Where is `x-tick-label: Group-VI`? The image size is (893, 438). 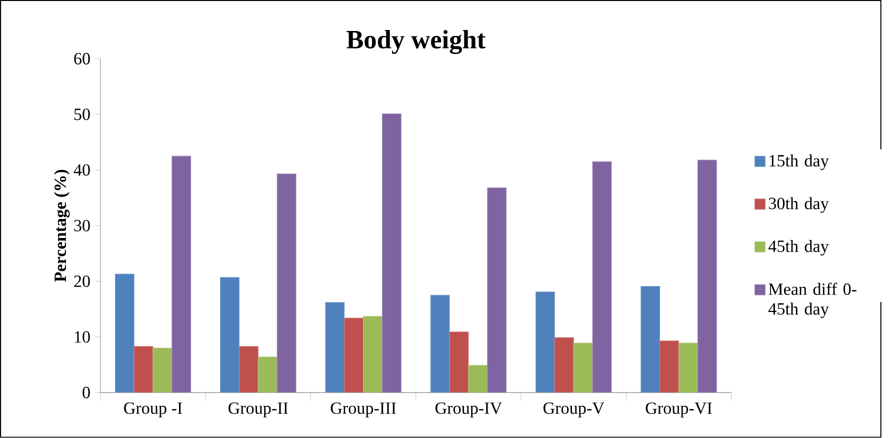 x-tick-label: Group-VI is located at coordinates (679, 410).